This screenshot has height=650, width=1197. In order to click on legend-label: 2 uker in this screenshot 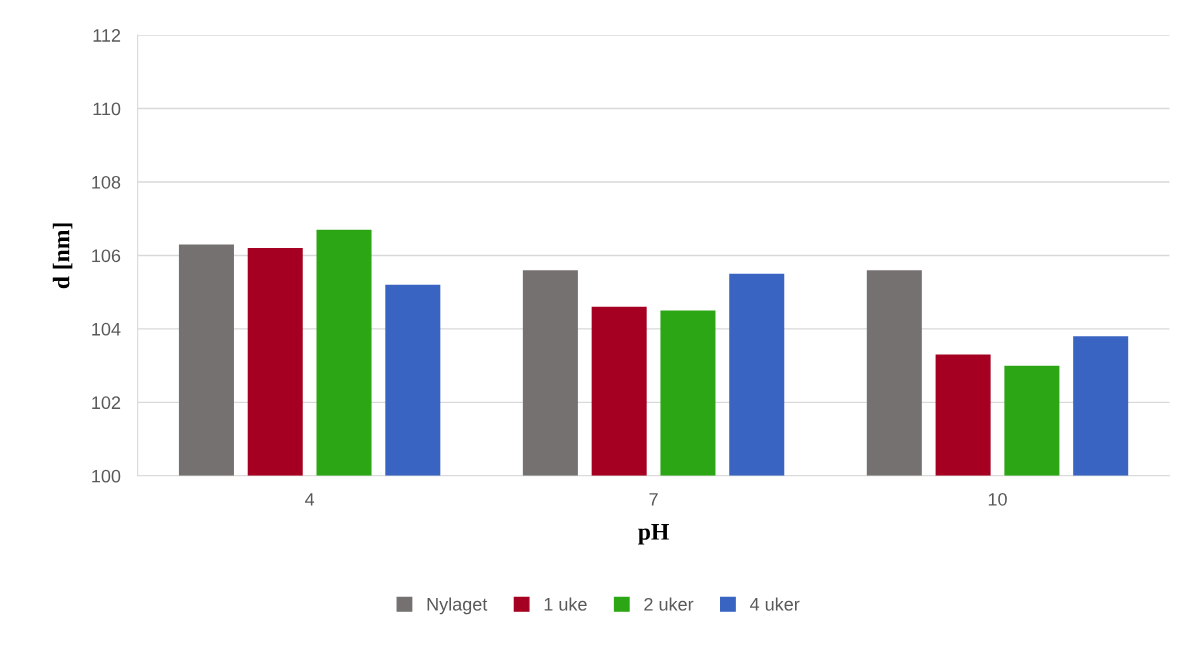, I will do `click(669, 604)`.